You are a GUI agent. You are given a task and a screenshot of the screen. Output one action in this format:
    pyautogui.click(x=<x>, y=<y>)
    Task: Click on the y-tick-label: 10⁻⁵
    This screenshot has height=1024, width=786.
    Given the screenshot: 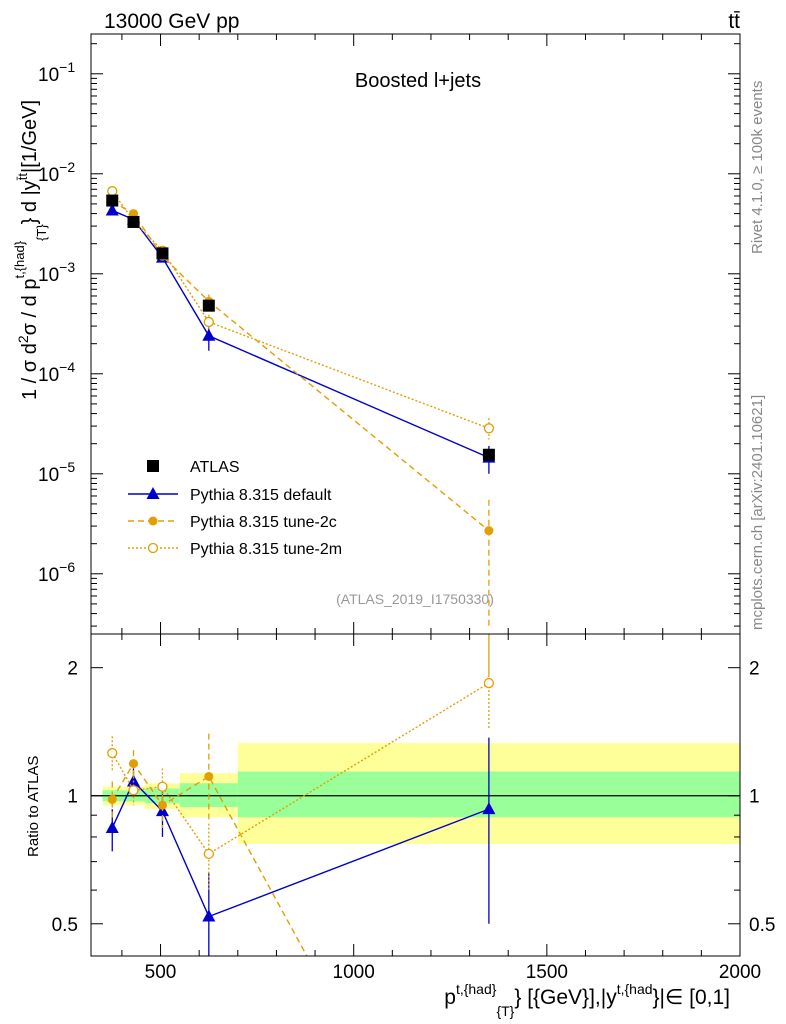 What is the action you would take?
    pyautogui.click(x=56, y=472)
    